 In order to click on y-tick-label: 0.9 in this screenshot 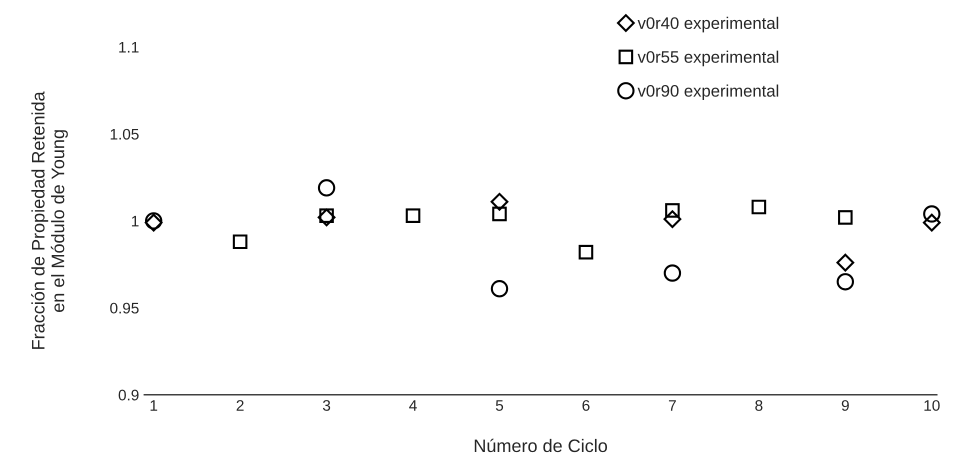, I will do `click(128, 395)`.